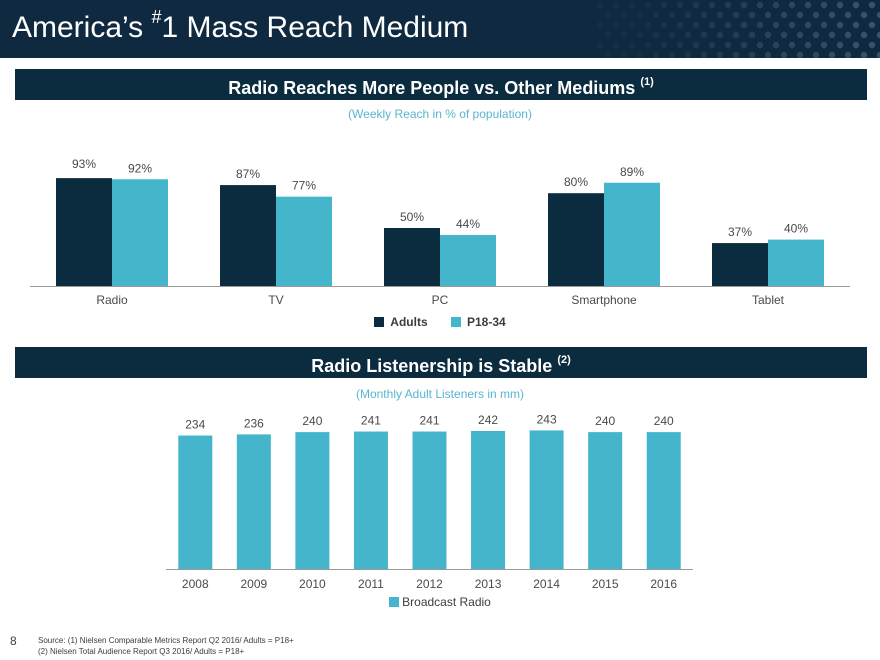 Image resolution: width=880 pixels, height=660 pixels. Describe the element at coordinates (253, 584) in the screenshot. I see `x-tick-2009: 2009` at that location.